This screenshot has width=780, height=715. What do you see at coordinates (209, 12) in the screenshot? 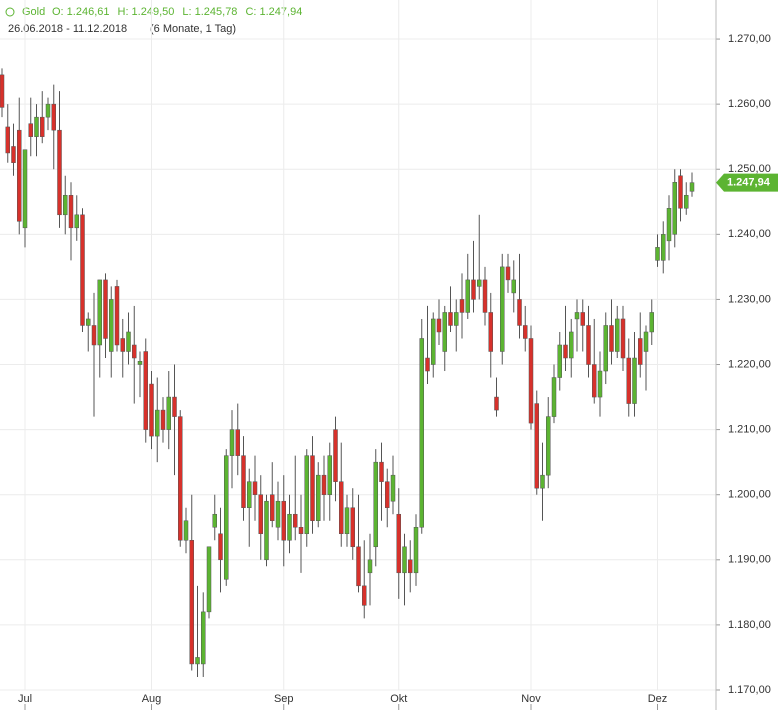
I see `header-value: L: 1.245,78` at bounding box center [209, 12].